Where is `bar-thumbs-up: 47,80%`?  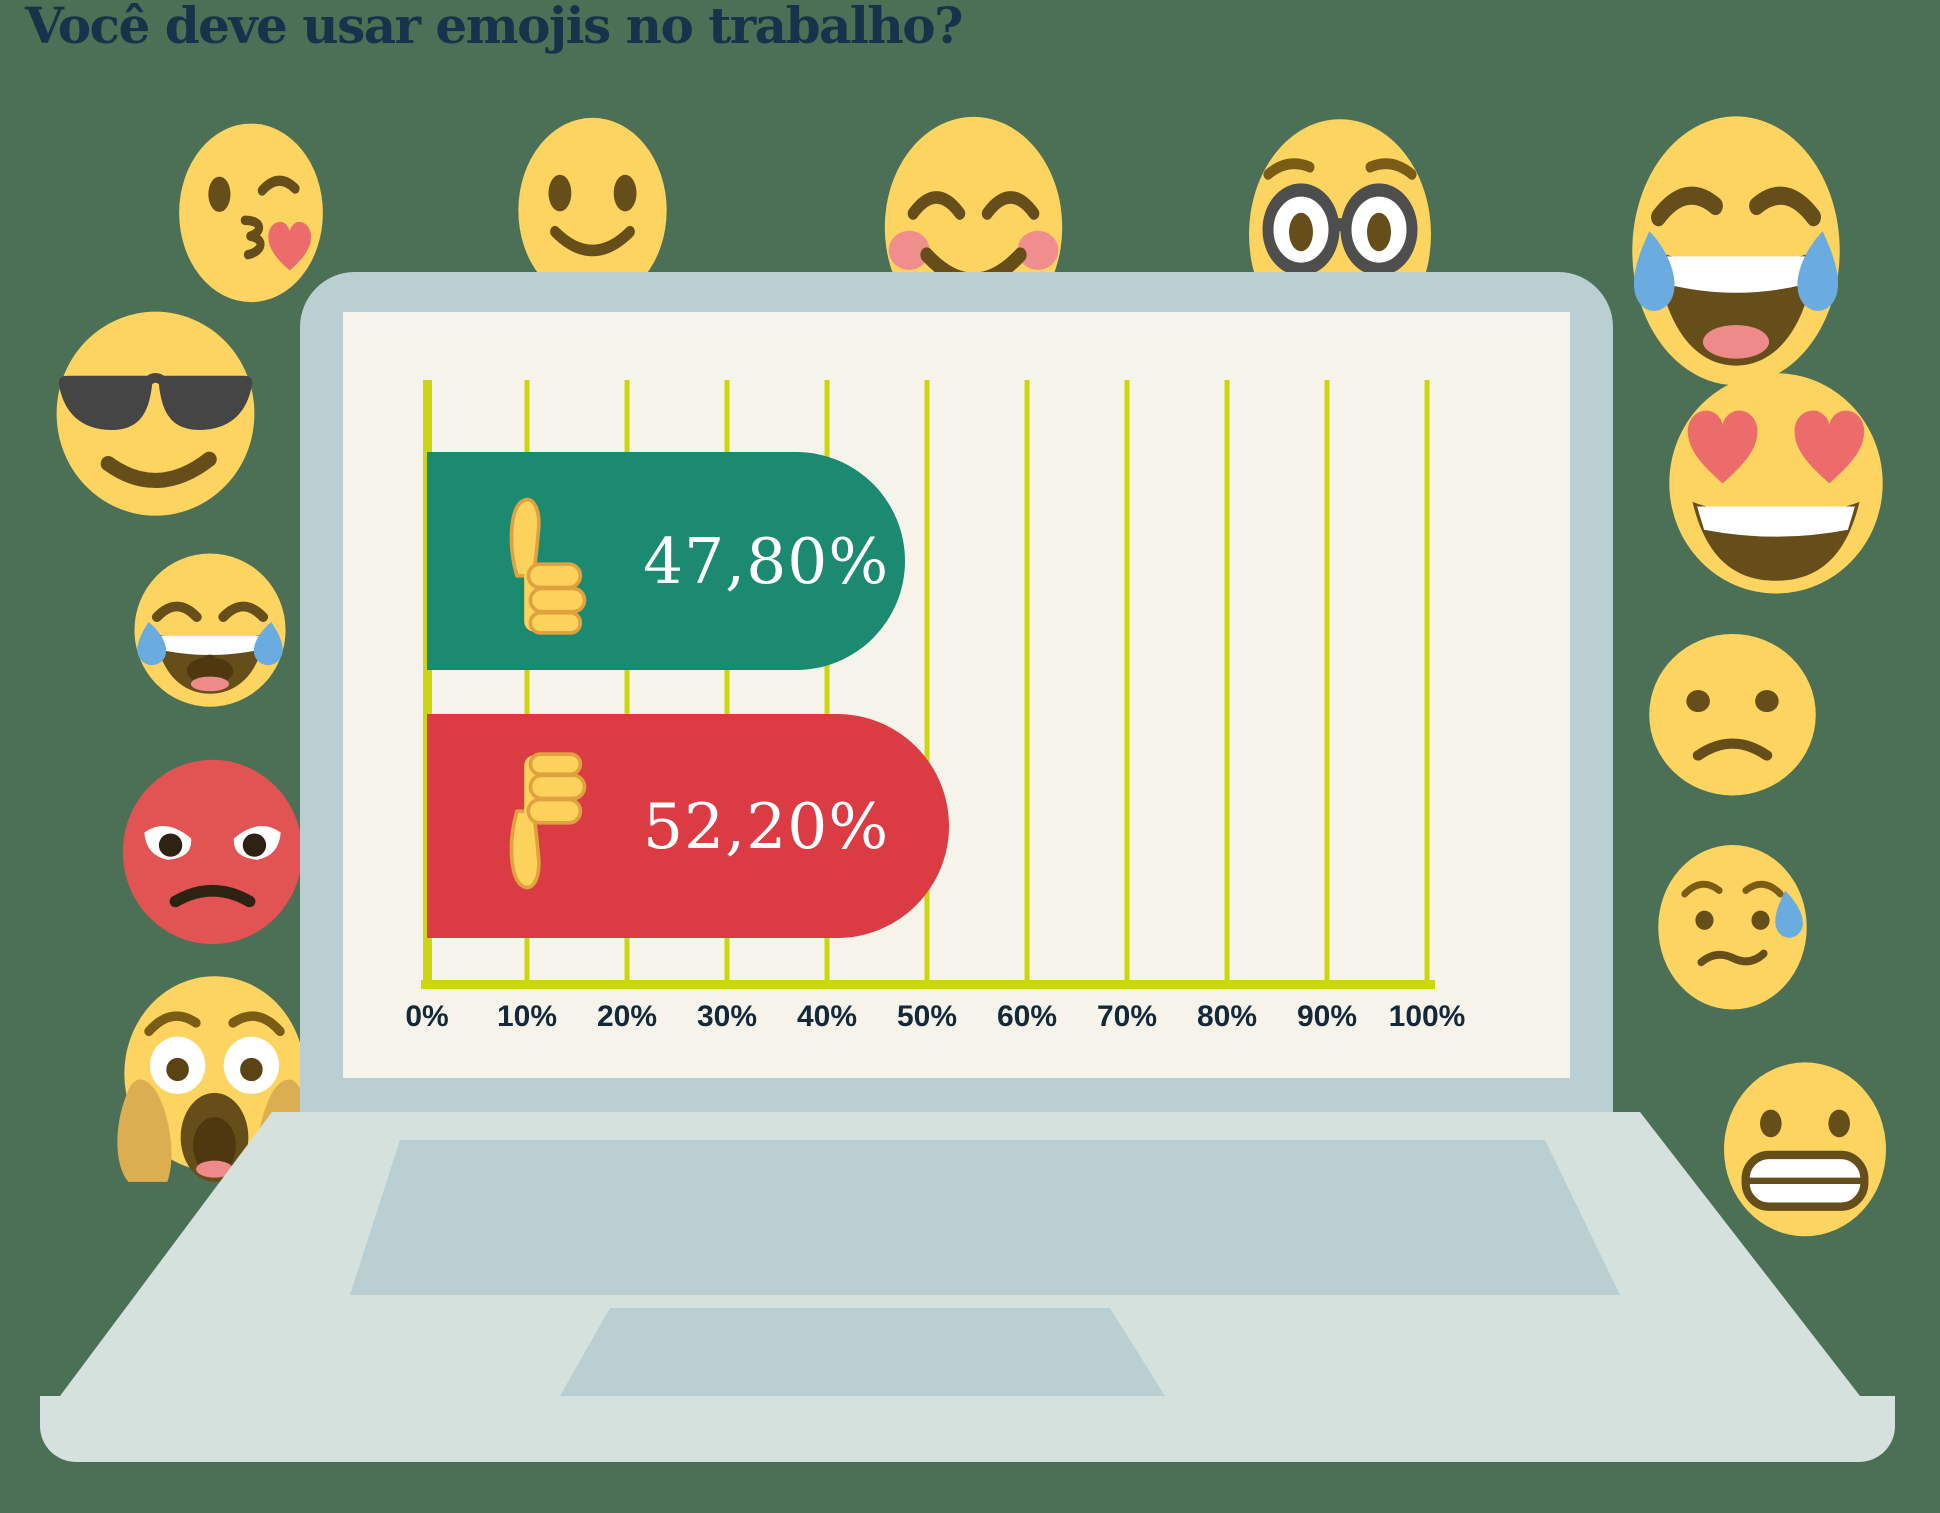
bar-thumbs-up: 47,80% is located at coordinates (666, 561).